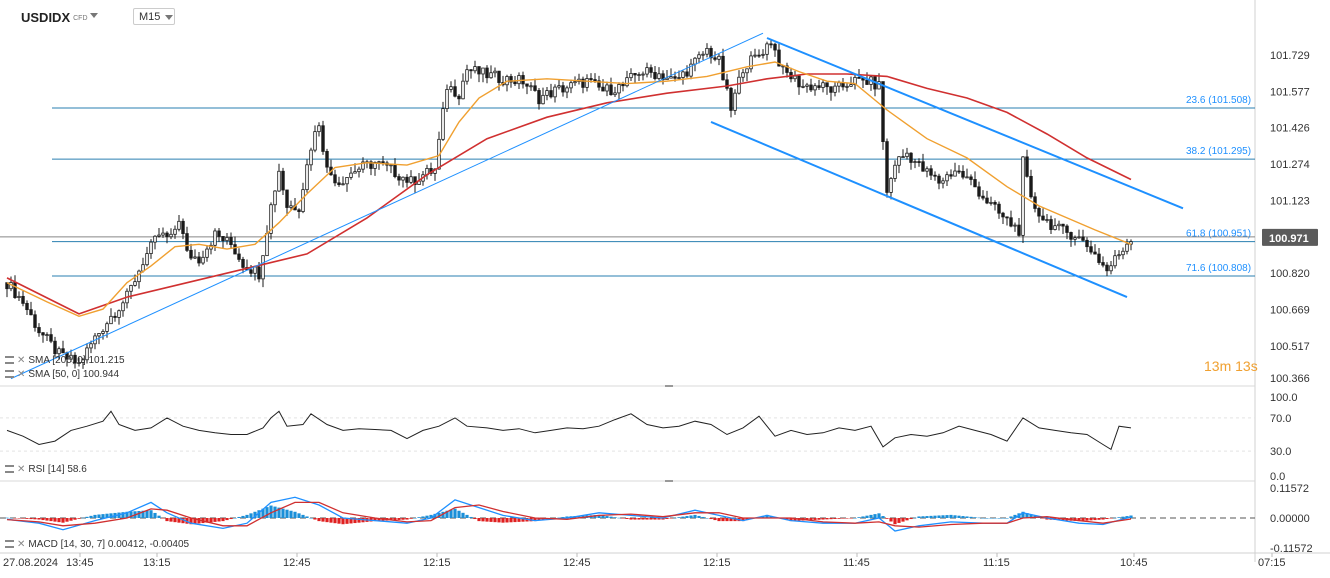  Describe the element at coordinates (65, 360) in the screenshot. I see `legend-sma200: ✕ SMA [200, 0] 101.215` at that location.